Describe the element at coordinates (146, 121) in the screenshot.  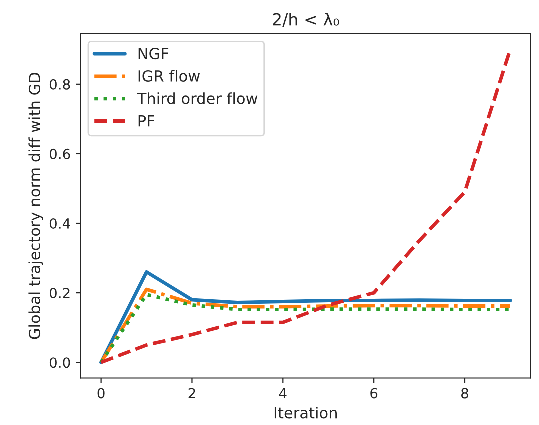
I see `legend-label: PF` at that location.